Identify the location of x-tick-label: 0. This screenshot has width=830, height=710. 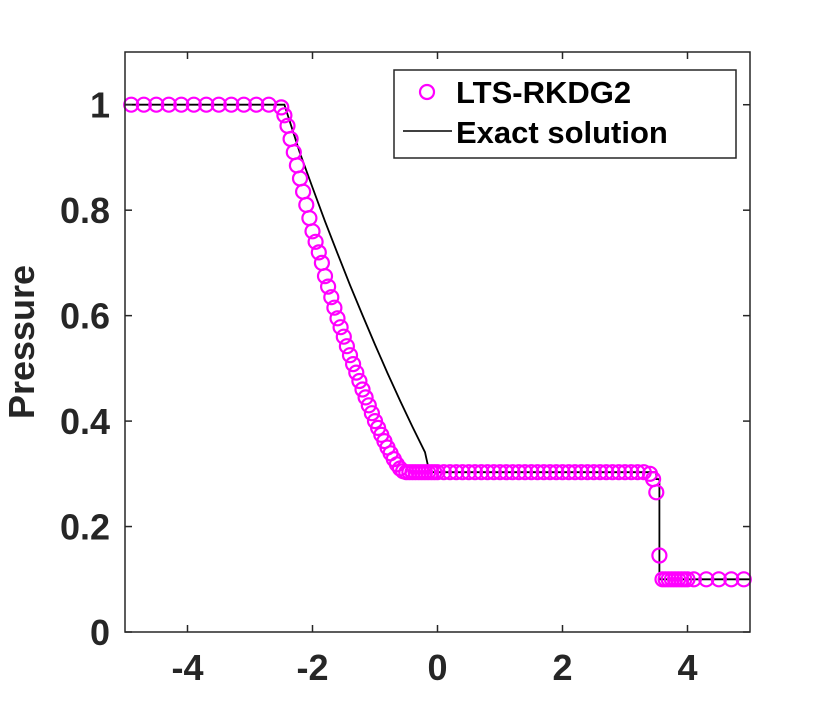
(437, 667).